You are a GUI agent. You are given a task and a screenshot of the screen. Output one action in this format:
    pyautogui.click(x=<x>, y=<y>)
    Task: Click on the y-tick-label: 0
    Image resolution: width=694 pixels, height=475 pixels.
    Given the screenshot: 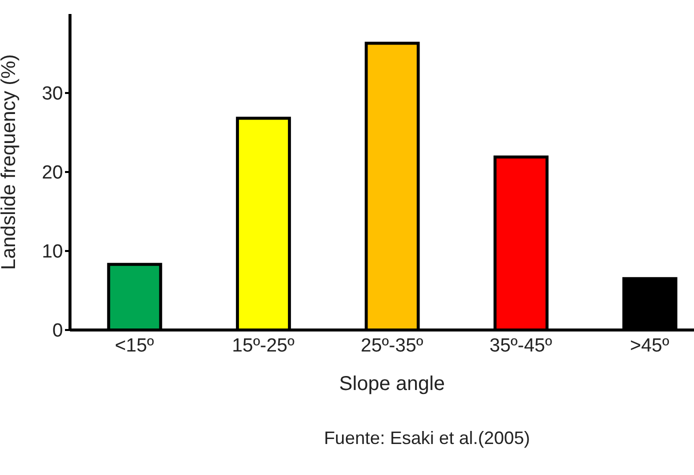 What is the action you would take?
    pyautogui.click(x=57, y=331)
    